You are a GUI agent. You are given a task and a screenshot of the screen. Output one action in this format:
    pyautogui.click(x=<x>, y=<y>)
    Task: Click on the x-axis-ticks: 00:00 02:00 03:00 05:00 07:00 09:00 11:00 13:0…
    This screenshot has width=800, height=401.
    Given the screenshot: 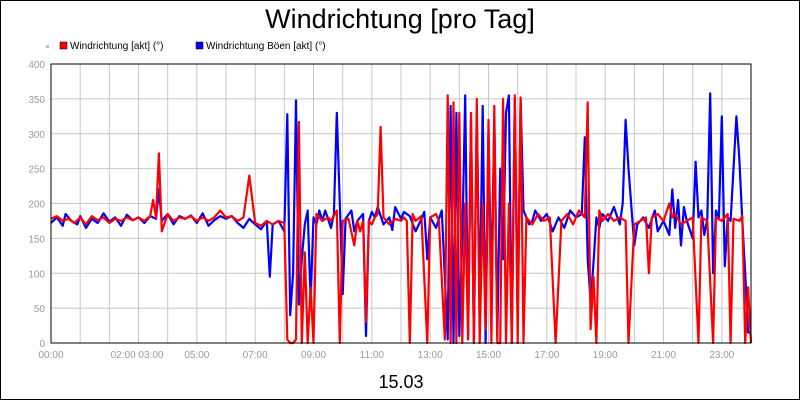 What is the action you would take?
    pyautogui.click(x=386, y=355)
    